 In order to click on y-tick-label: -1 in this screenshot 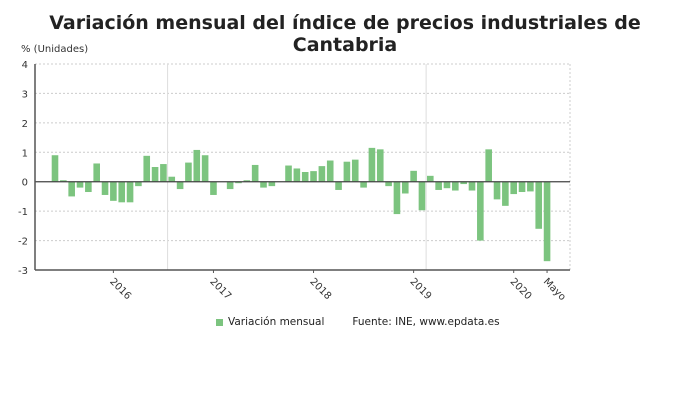, I will do `click(23, 212)`.